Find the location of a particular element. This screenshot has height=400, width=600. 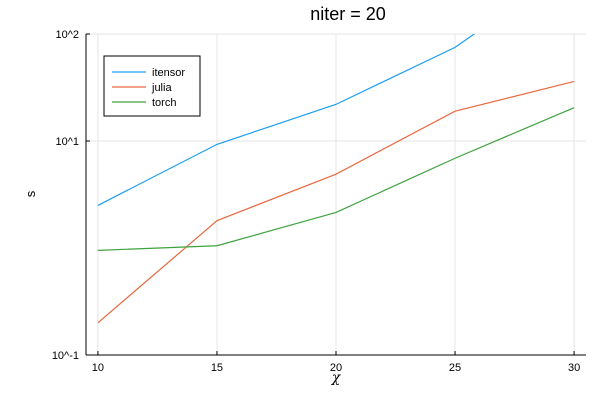

x-tick-label: 15 is located at coordinates (217, 368).